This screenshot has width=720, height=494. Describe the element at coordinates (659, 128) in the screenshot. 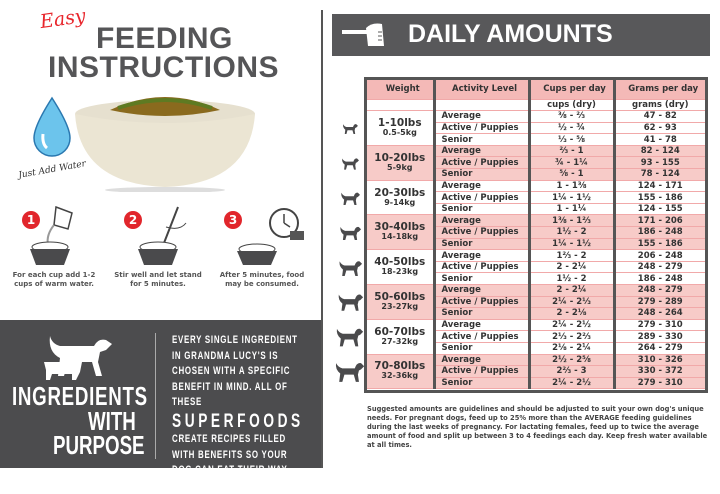

I see `grams-cell: 62 - 93` at that location.